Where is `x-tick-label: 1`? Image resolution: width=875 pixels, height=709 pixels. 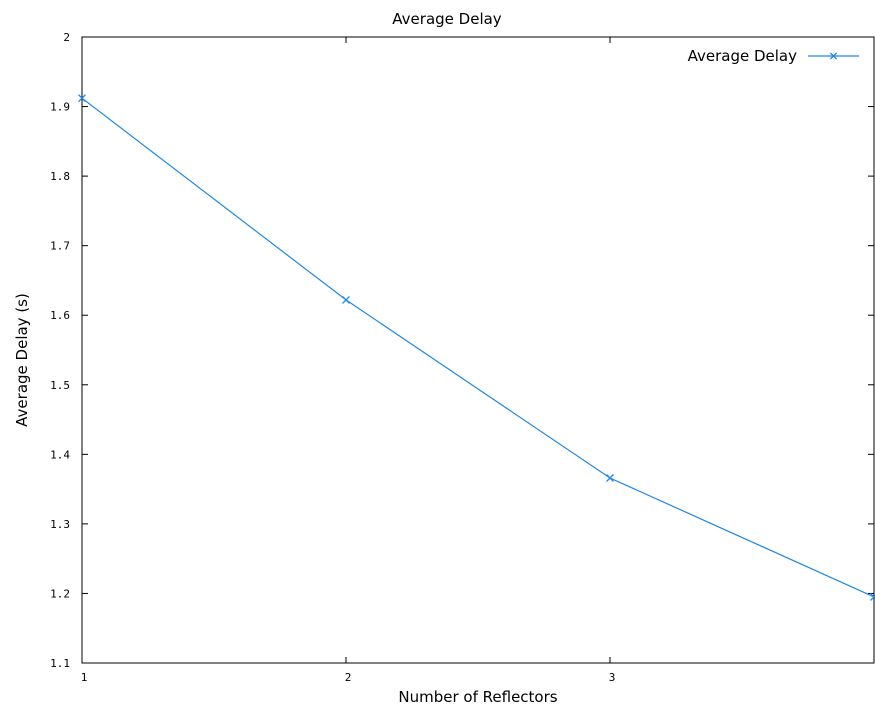 x-tick-label: 1 is located at coordinates (84, 677).